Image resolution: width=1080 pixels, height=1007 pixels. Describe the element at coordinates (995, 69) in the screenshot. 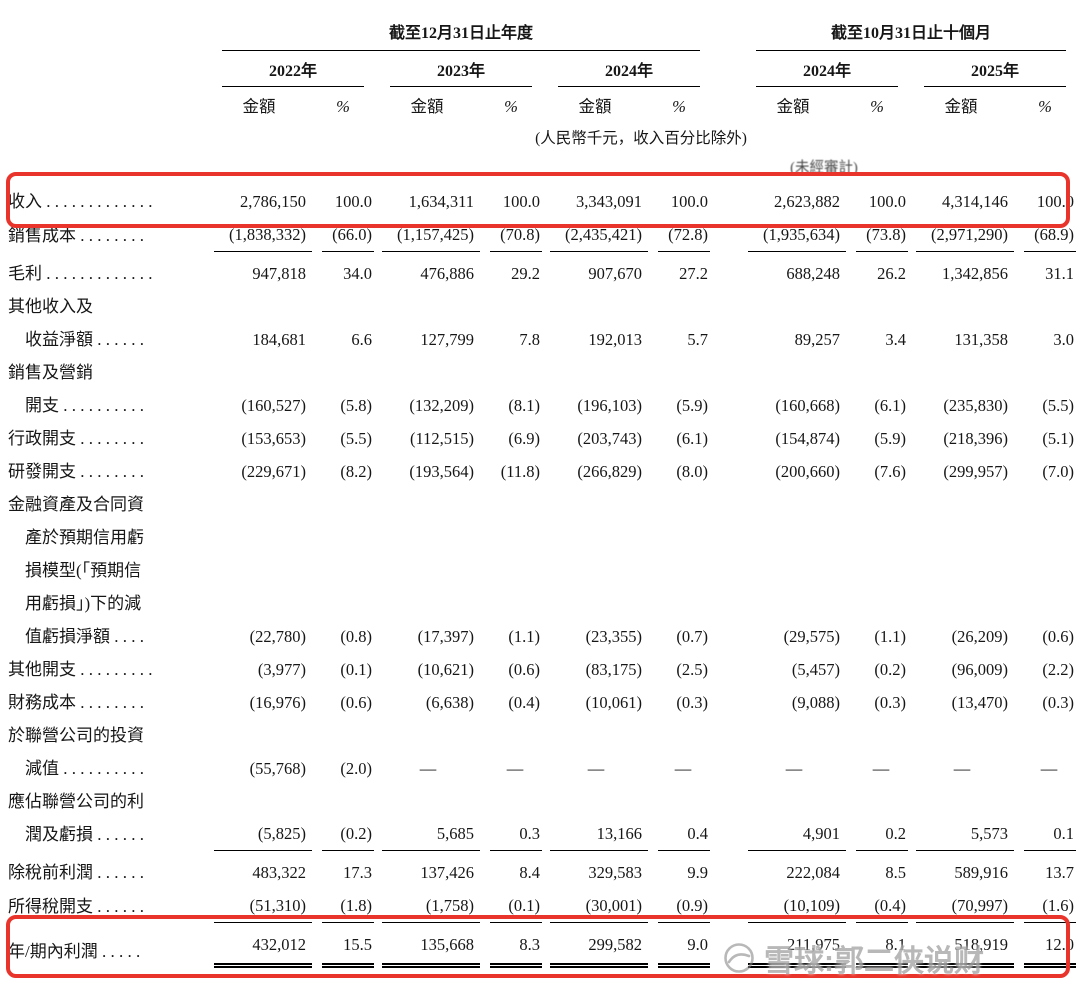

I see `year-label: 2025年` at that location.